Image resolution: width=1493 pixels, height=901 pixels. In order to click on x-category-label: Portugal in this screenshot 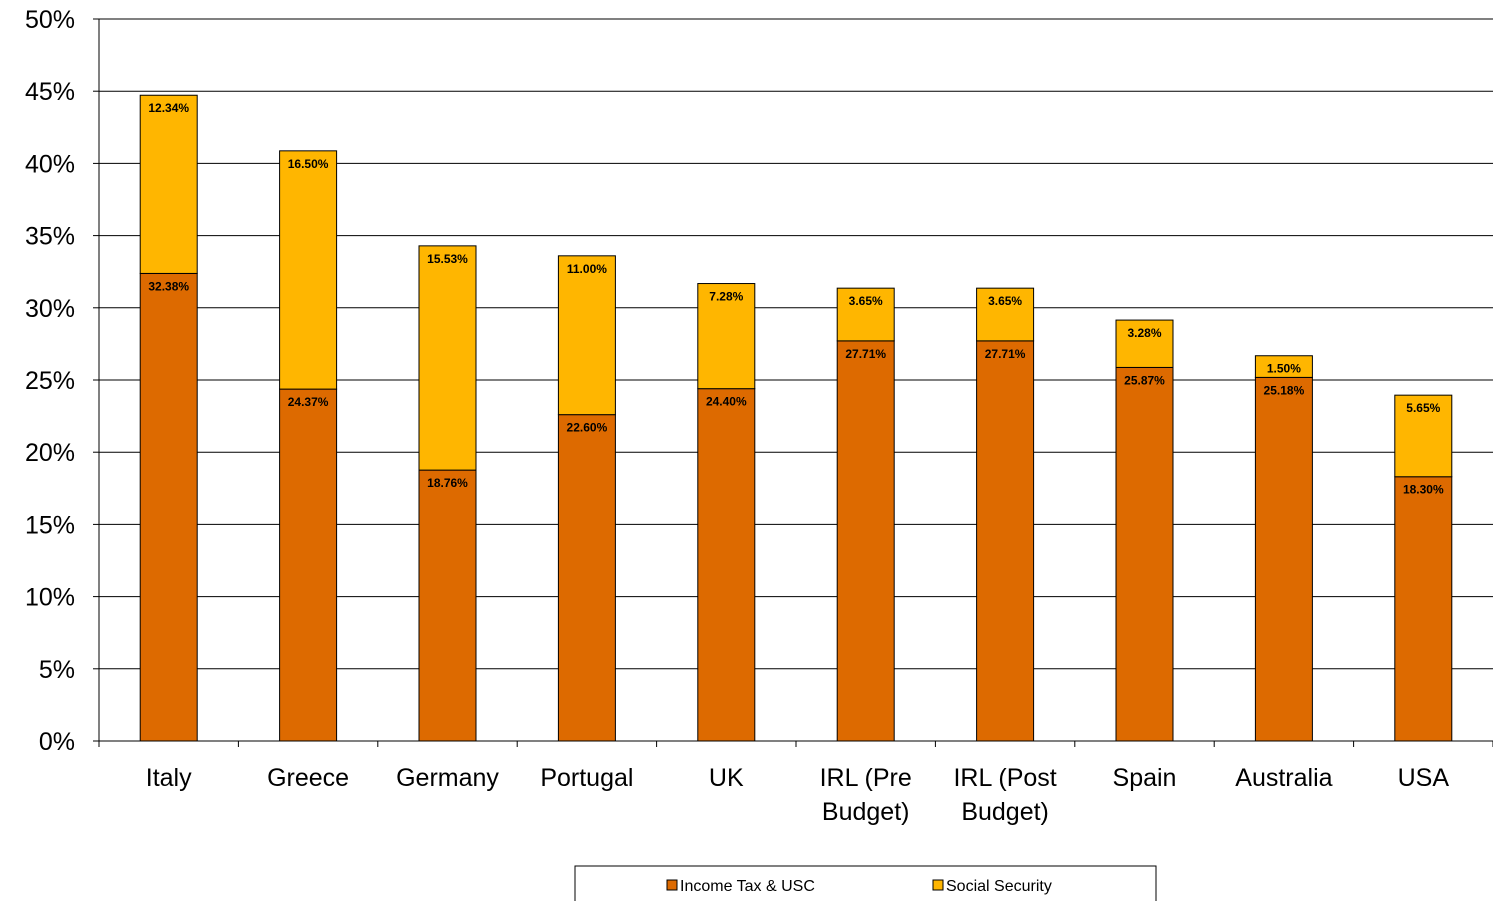, I will do `click(586, 778)`.